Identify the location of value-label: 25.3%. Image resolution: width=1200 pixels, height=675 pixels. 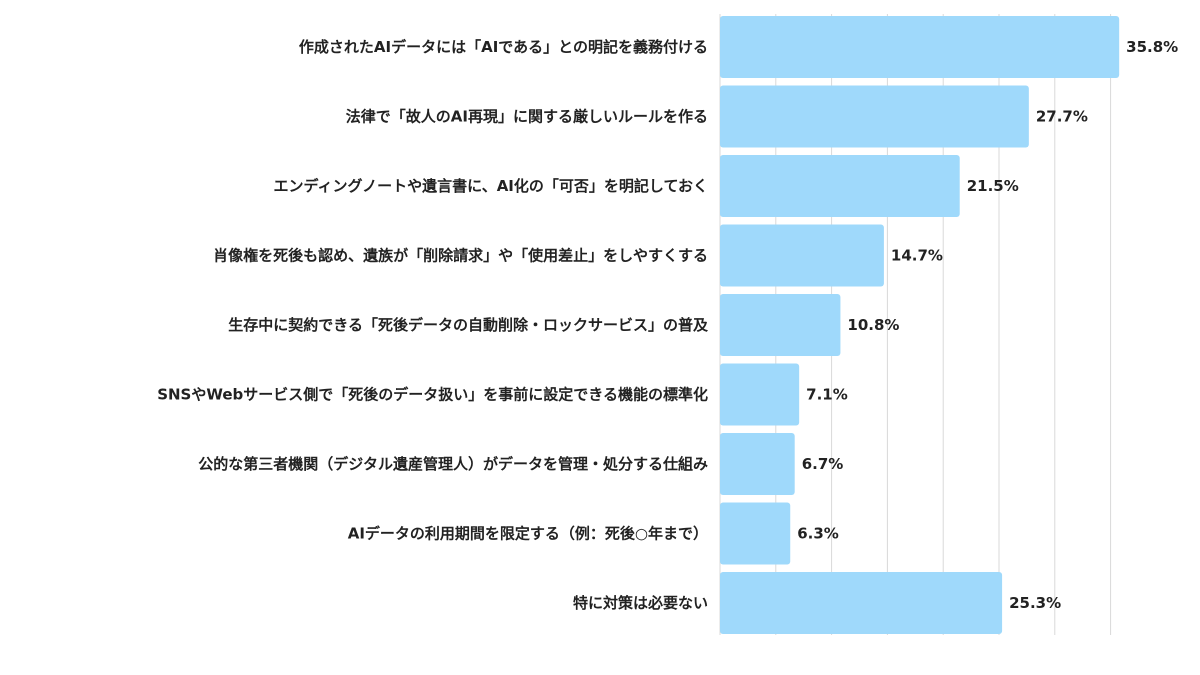
(1035, 603).